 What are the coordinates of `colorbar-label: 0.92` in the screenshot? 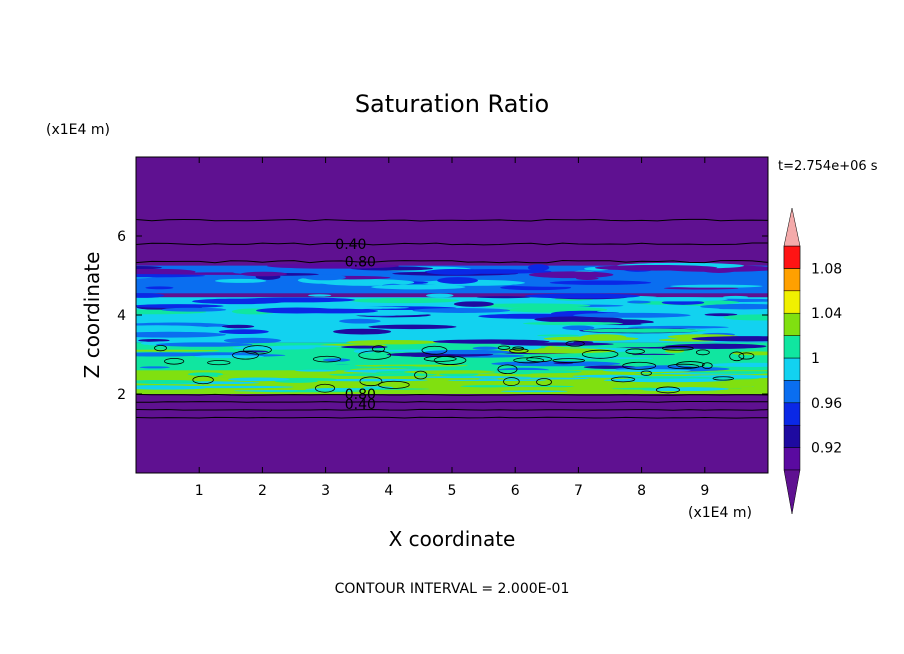 It's located at (826, 449).